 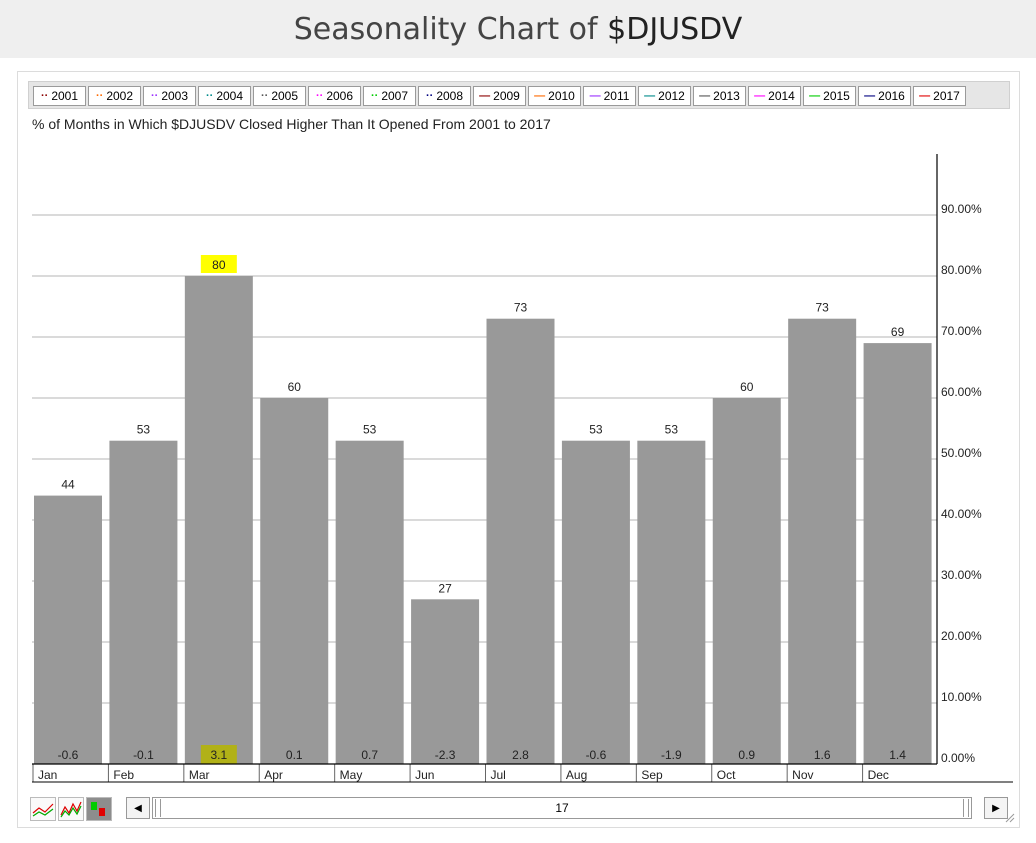 What do you see at coordinates (450, 29) in the screenshot?
I see `page-title-prefix: Seasonality Chart of` at bounding box center [450, 29].